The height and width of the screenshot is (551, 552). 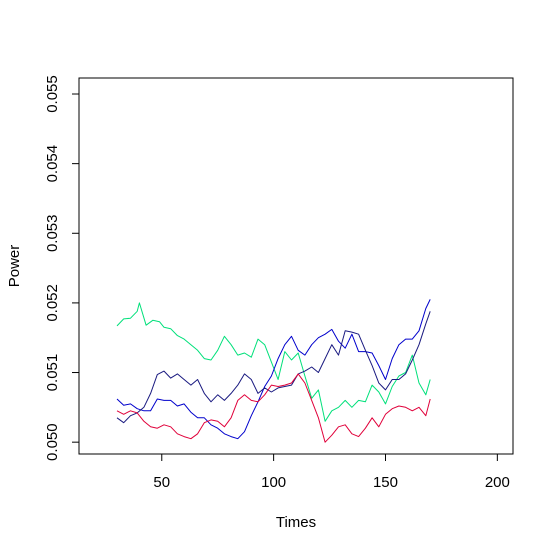 What do you see at coordinates (52, 94) in the screenshot?
I see `y-tick-label: 0.055` at bounding box center [52, 94].